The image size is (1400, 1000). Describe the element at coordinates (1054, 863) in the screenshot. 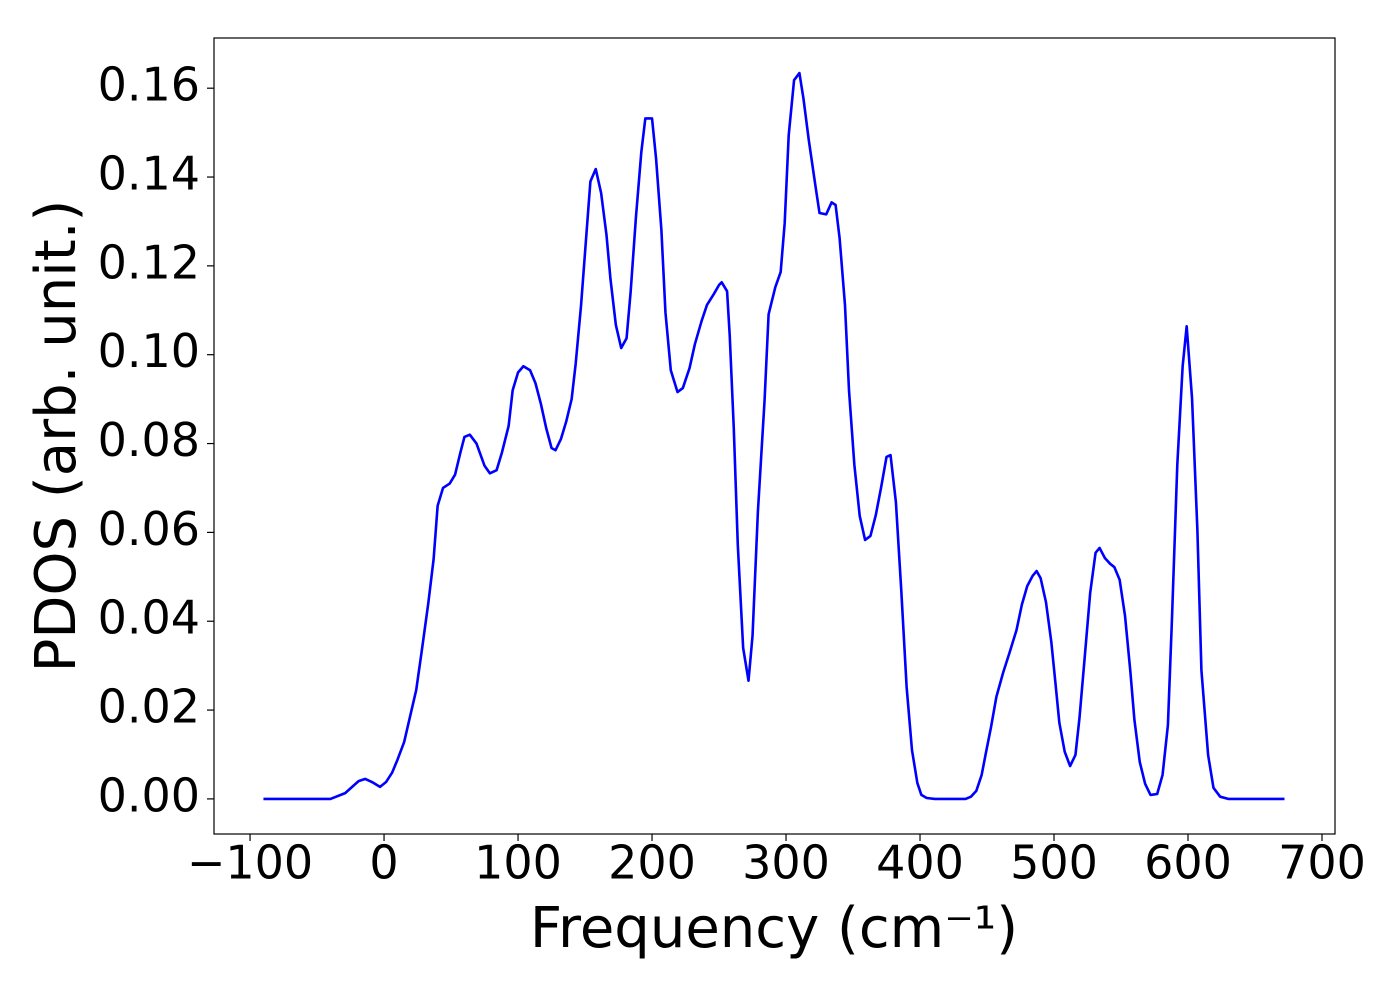

I see `x-tick-label: 500` at that location.